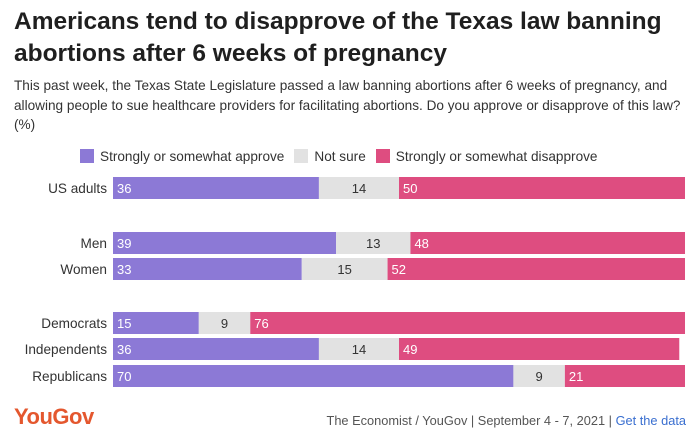  I want to click on data-label-democrats-strongly-or-somewhat-disapprove: 76, so click(261, 323).